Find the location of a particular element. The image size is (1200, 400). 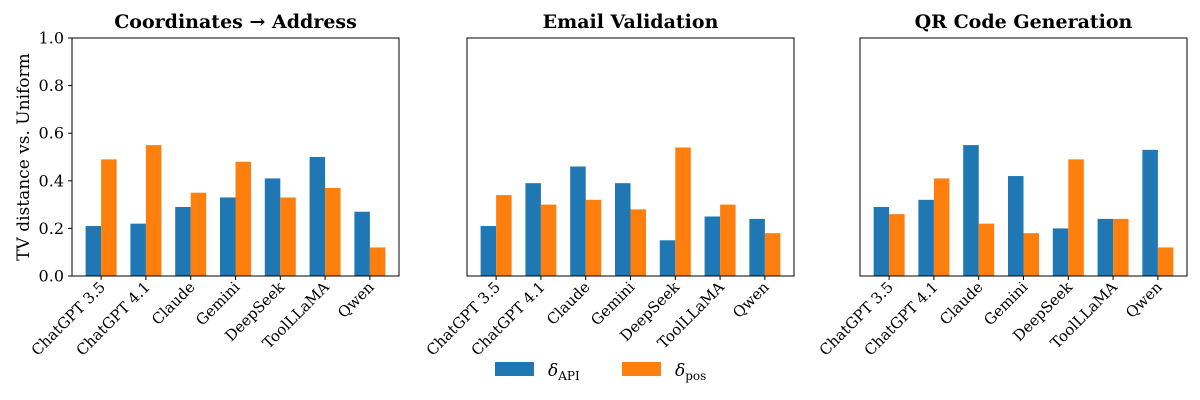

y-tick-label: 0.4 is located at coordinates (51, 180).